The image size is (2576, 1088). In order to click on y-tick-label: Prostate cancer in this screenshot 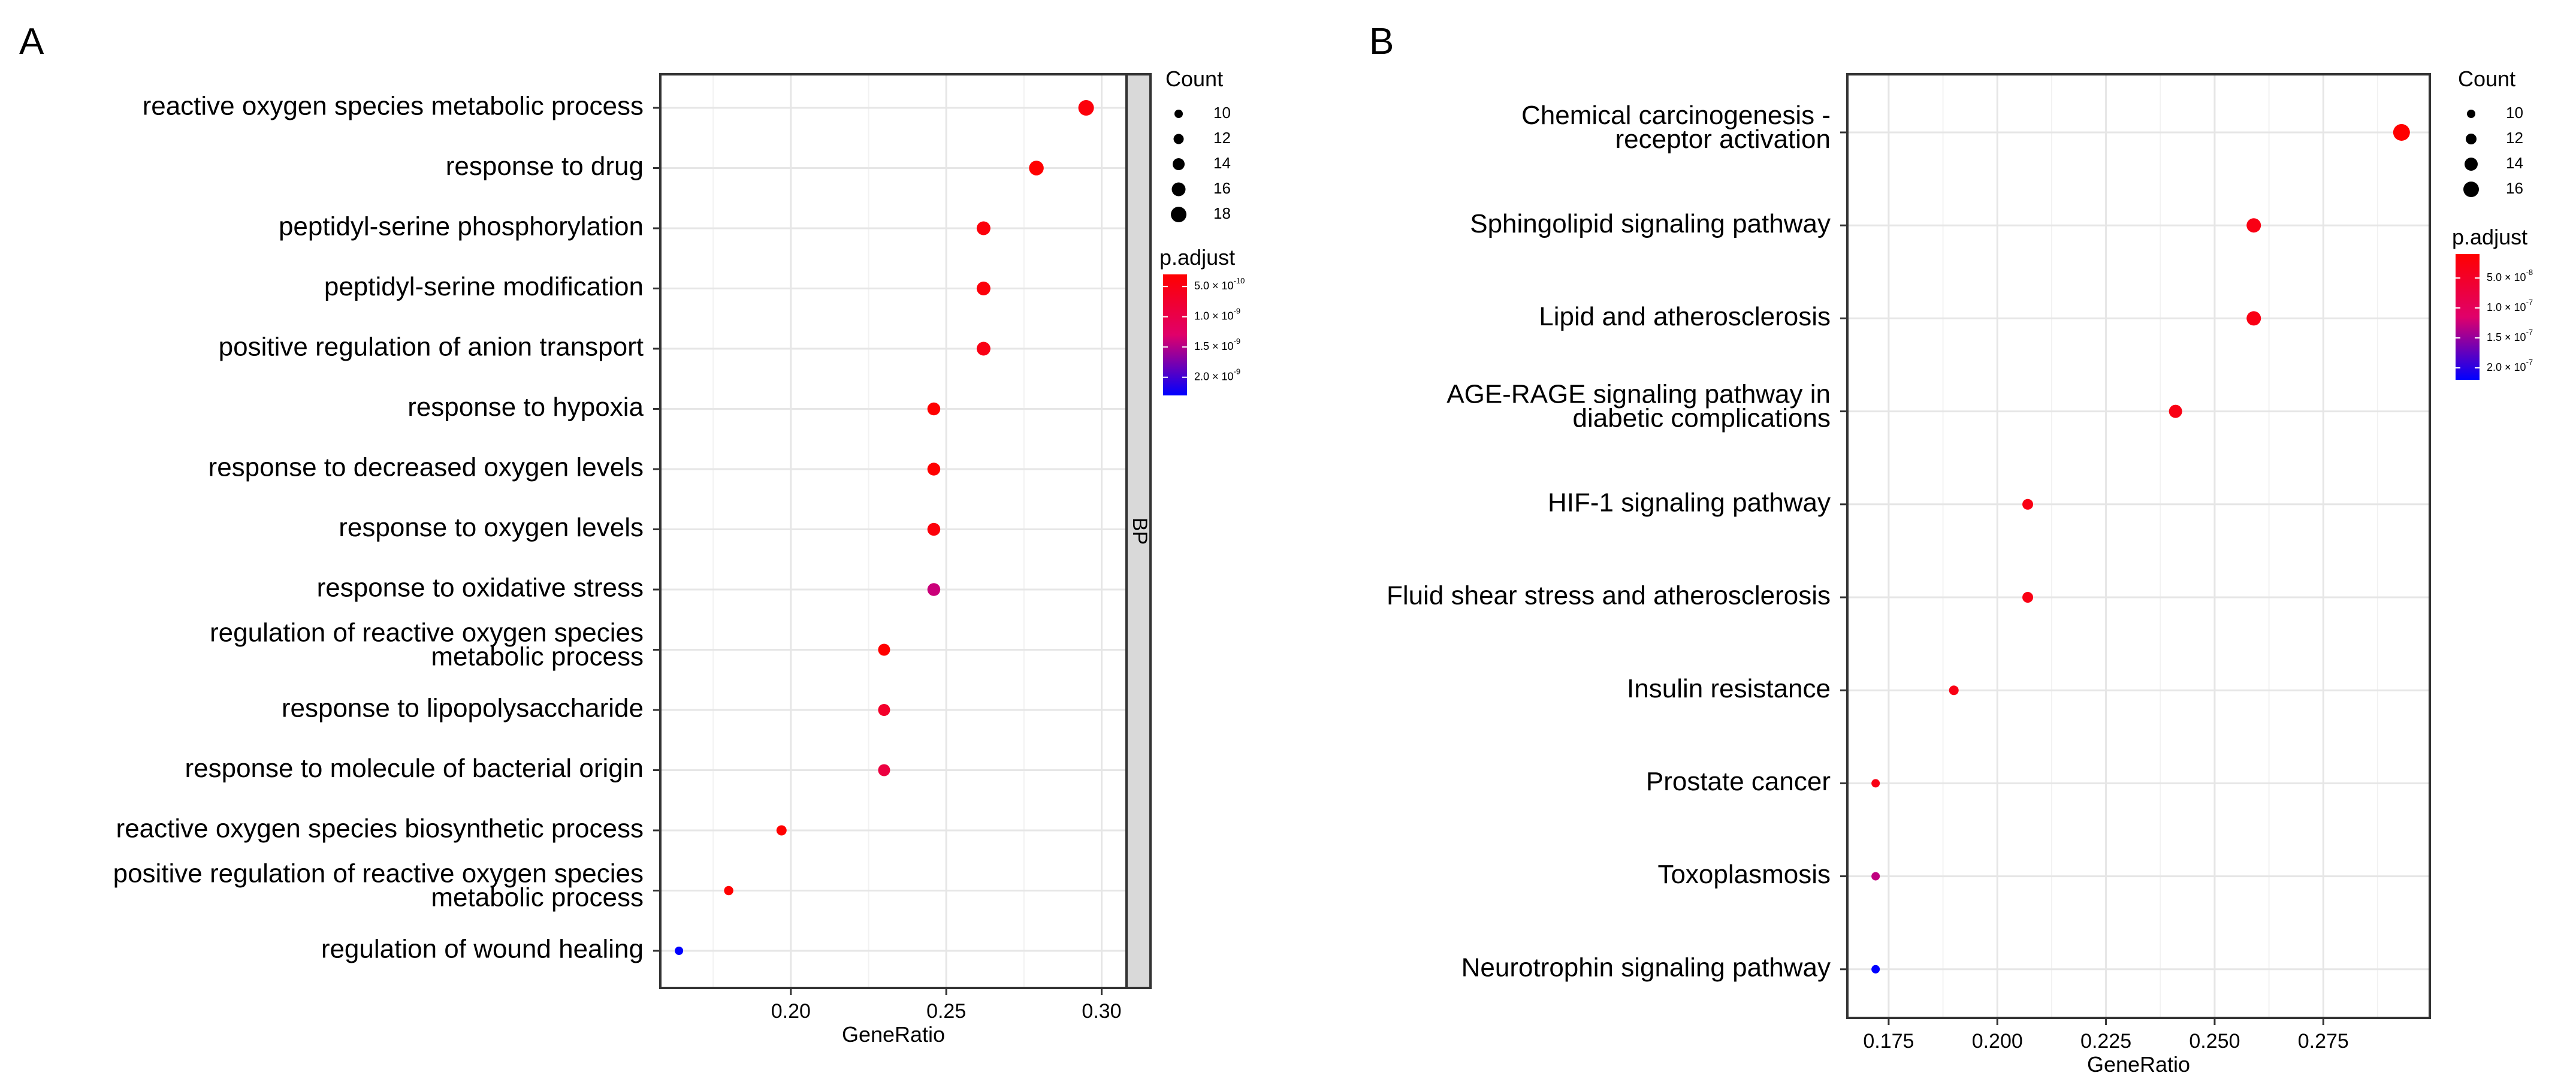, I will do `click(1739, 782)`.